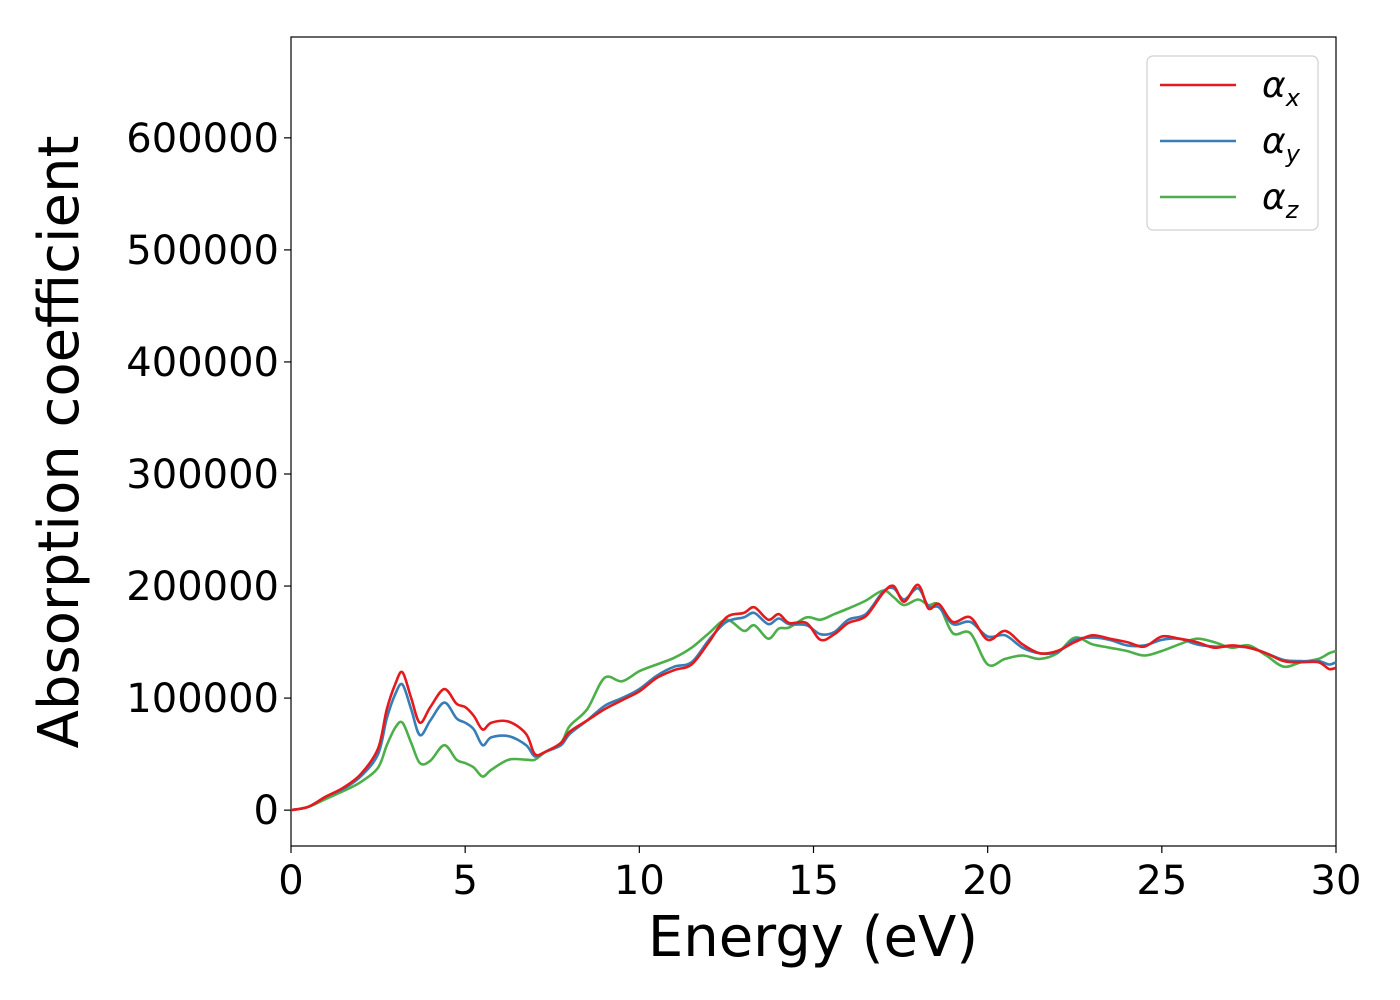  What do you see at coordinates (202, 363) in the screenshot?
I see `y-tick-label: 400000` at bounding box center [202, 363].